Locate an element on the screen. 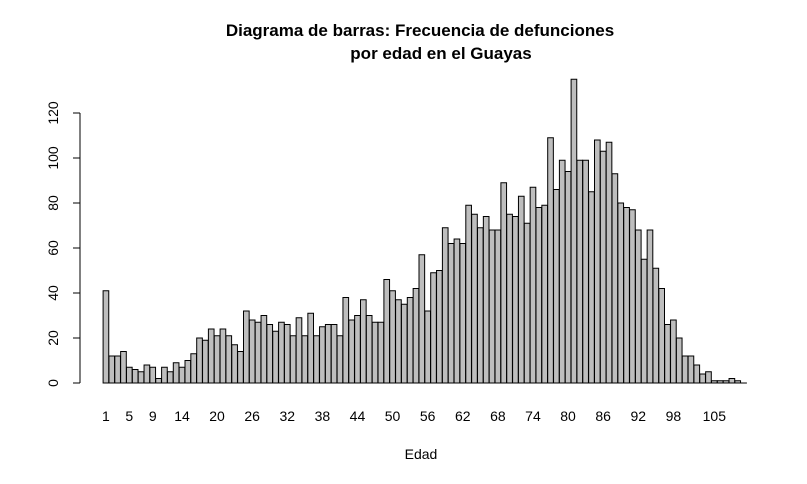 The width and height of the screenshot is (807, 484). x-tick-label: 9 is located at coordinates (153, 416).